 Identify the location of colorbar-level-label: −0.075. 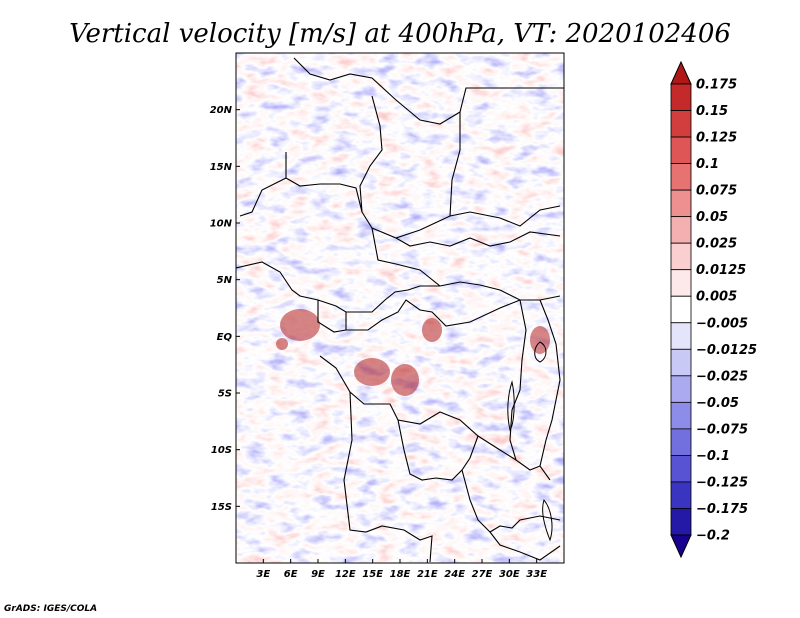
(722, 429).